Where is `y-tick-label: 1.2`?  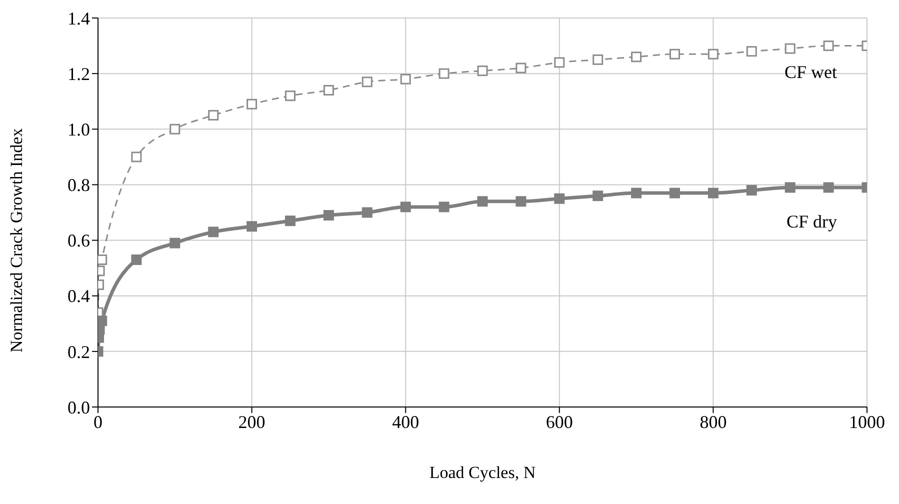 y-tick-label: 1.2 is located at coordinates (79, 74).